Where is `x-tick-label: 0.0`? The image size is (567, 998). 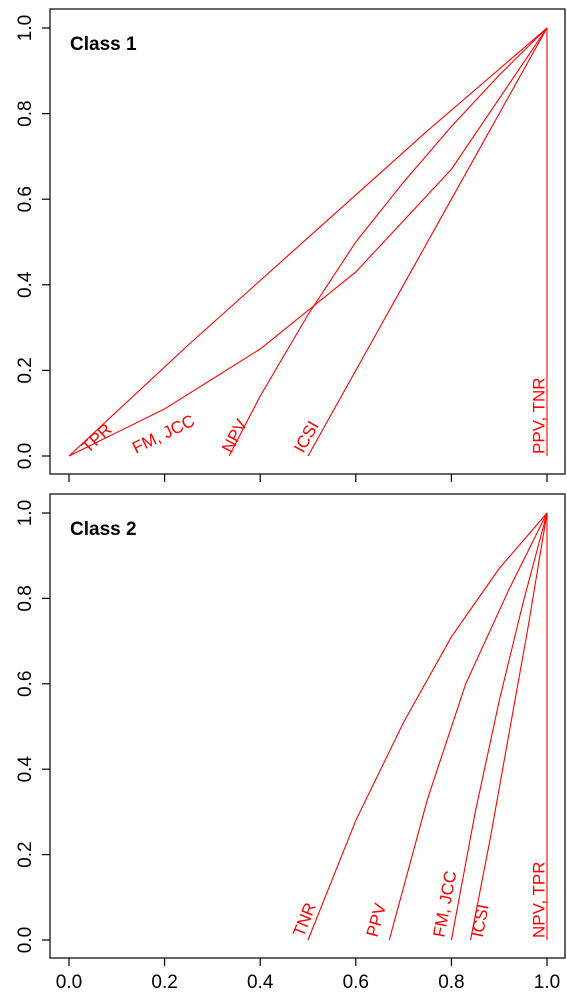 x-tick-label: 0.0 is located at coordinates (69, 982).